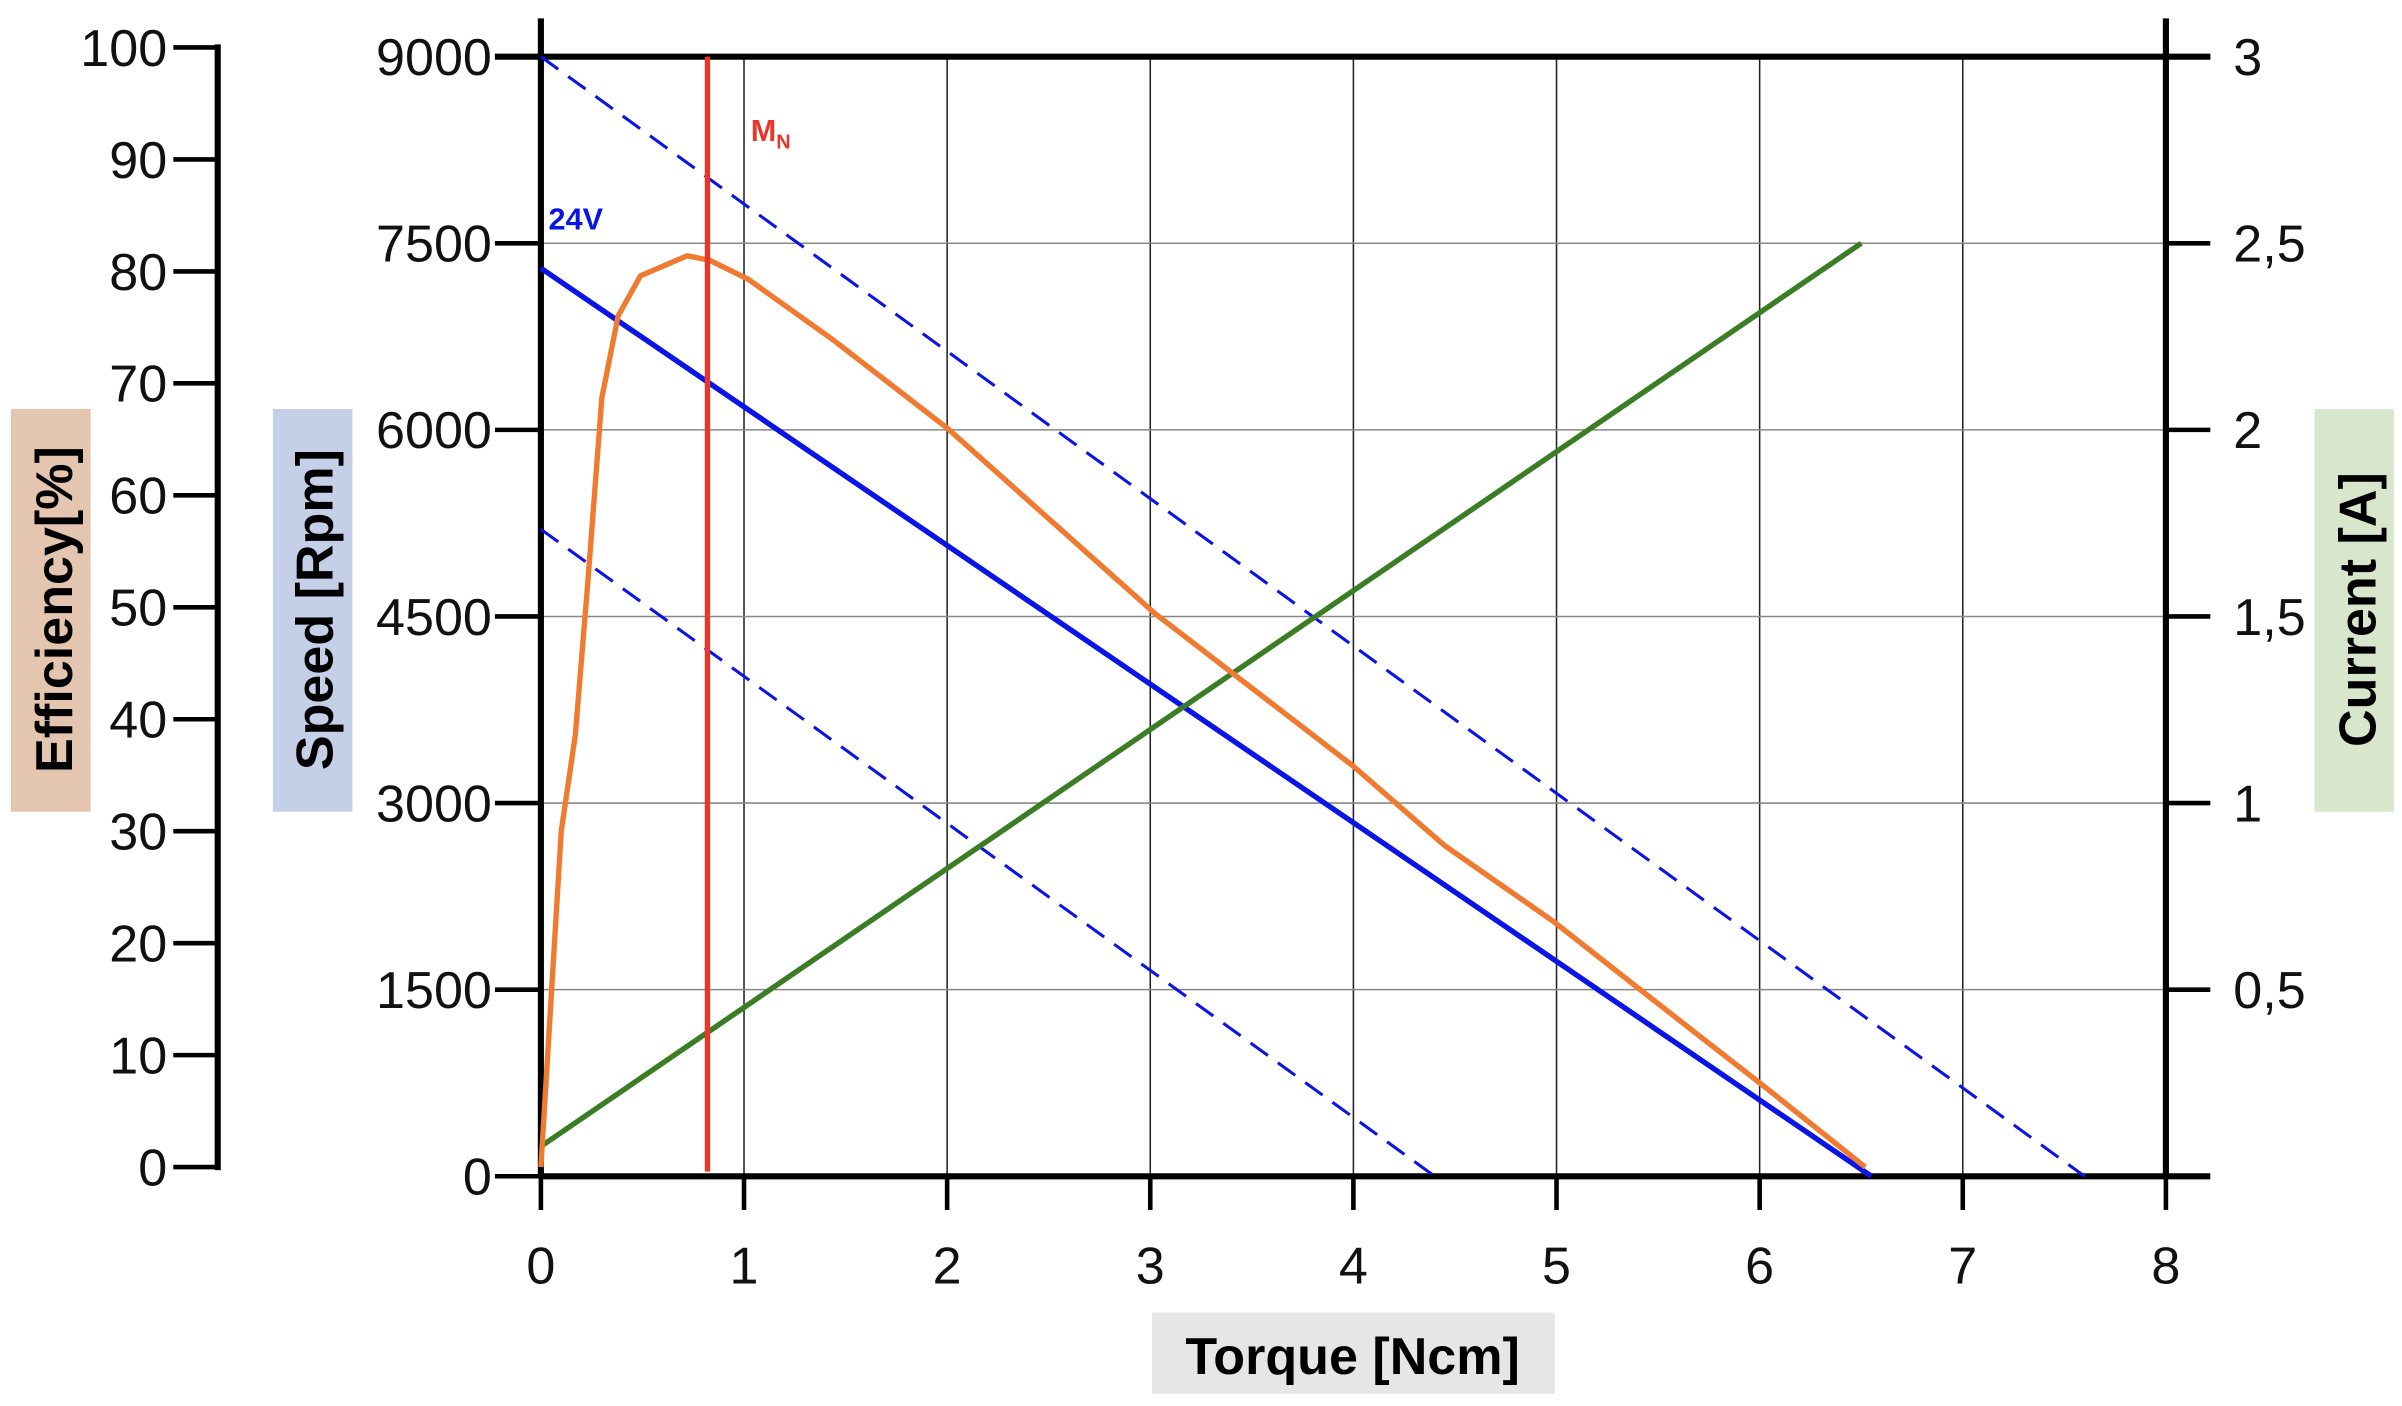 The width and height of the screenshot is (2402, 1406). Describe the element at coordinates (138, 161) in the screenshot. I see `efficiency-tick-label: 90` at that location.